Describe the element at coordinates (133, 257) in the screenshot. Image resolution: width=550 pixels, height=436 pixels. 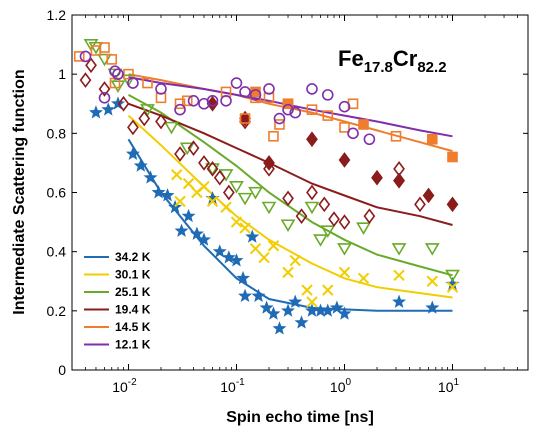
I see `legend-label-34_2-k: 34.2 K` at that location.